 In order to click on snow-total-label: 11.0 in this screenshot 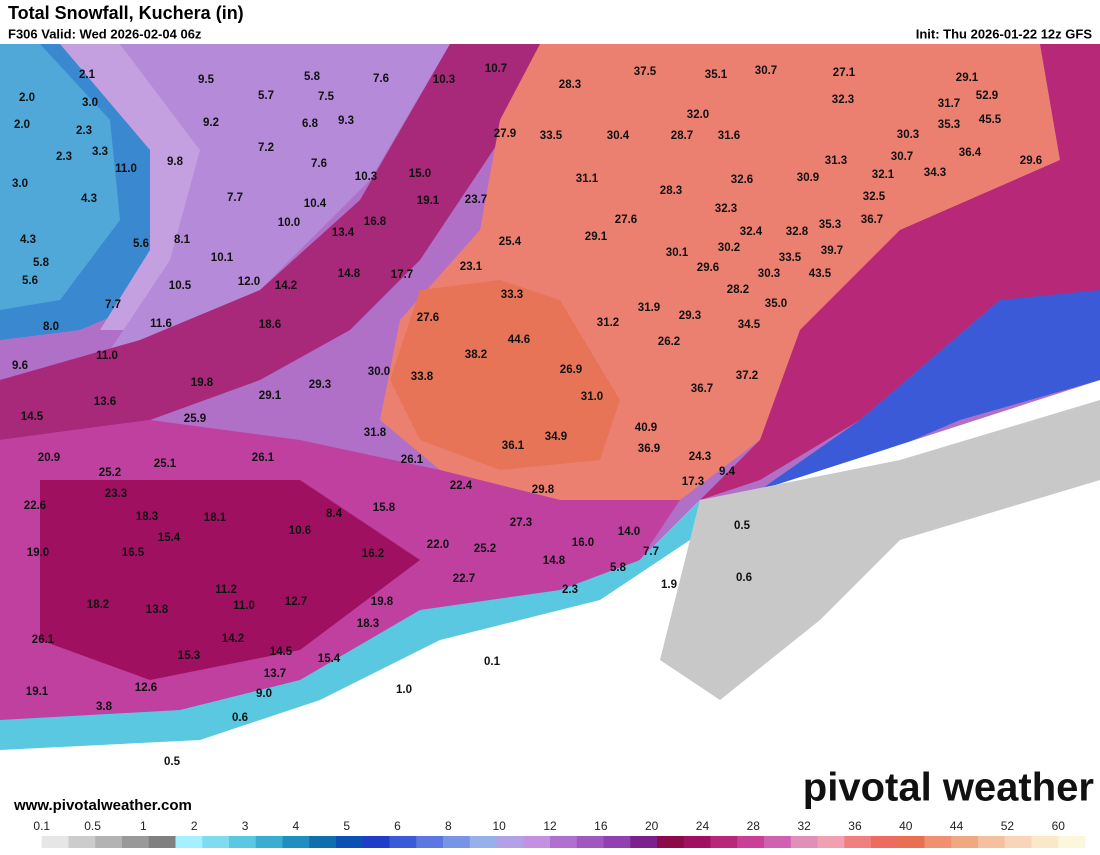, I will do `click(244, 606)`.